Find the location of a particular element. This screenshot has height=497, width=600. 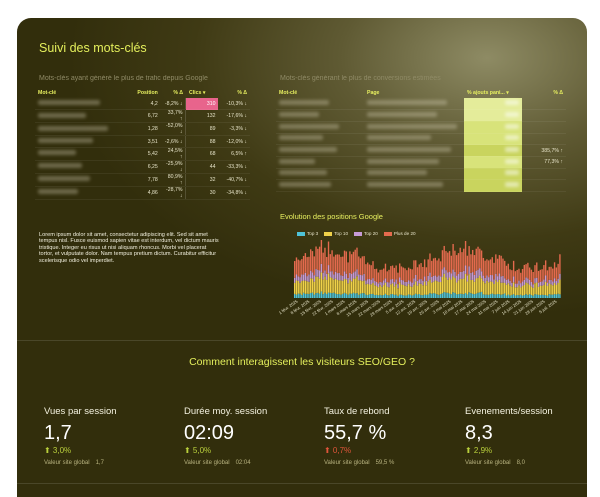

col-page: Page is located at coordinates (373, 92).